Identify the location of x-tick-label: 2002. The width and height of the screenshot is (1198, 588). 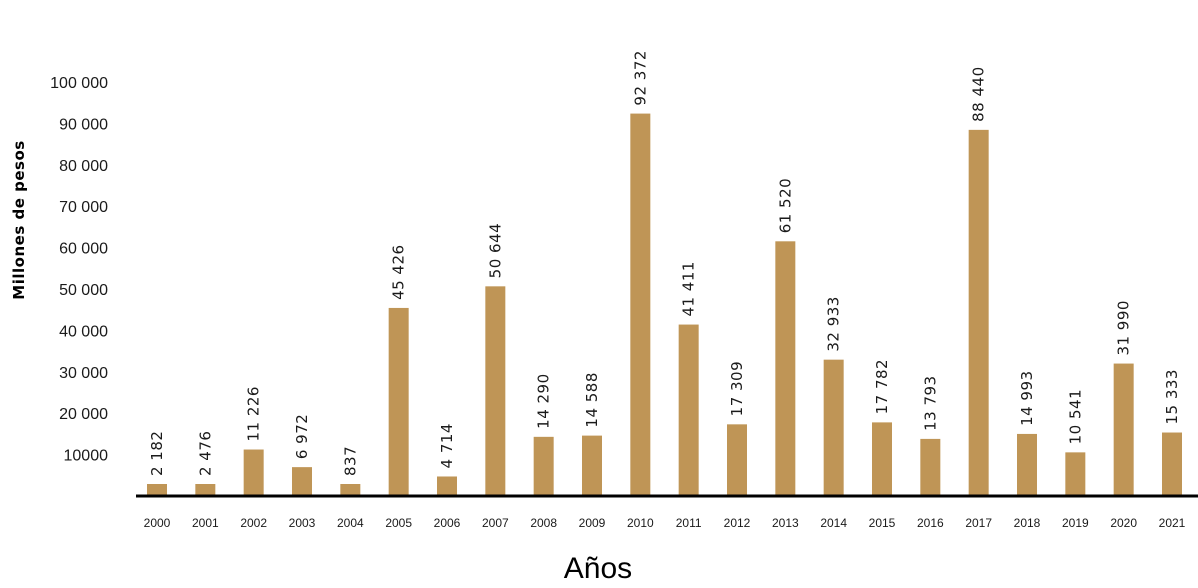
(253, 523).